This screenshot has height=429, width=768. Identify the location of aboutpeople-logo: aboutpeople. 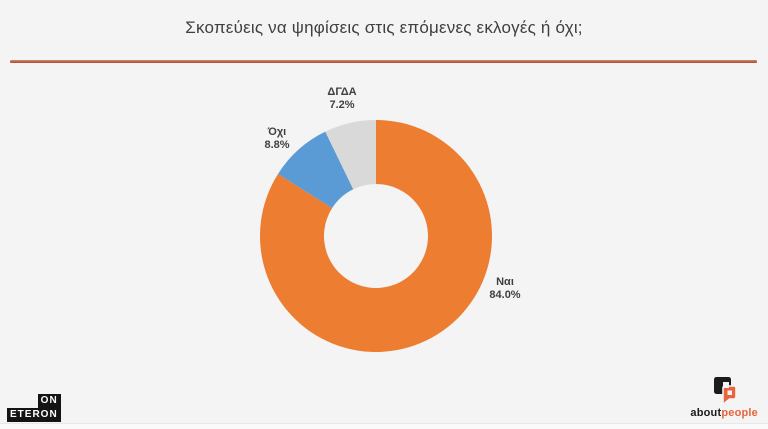
(724, 398).